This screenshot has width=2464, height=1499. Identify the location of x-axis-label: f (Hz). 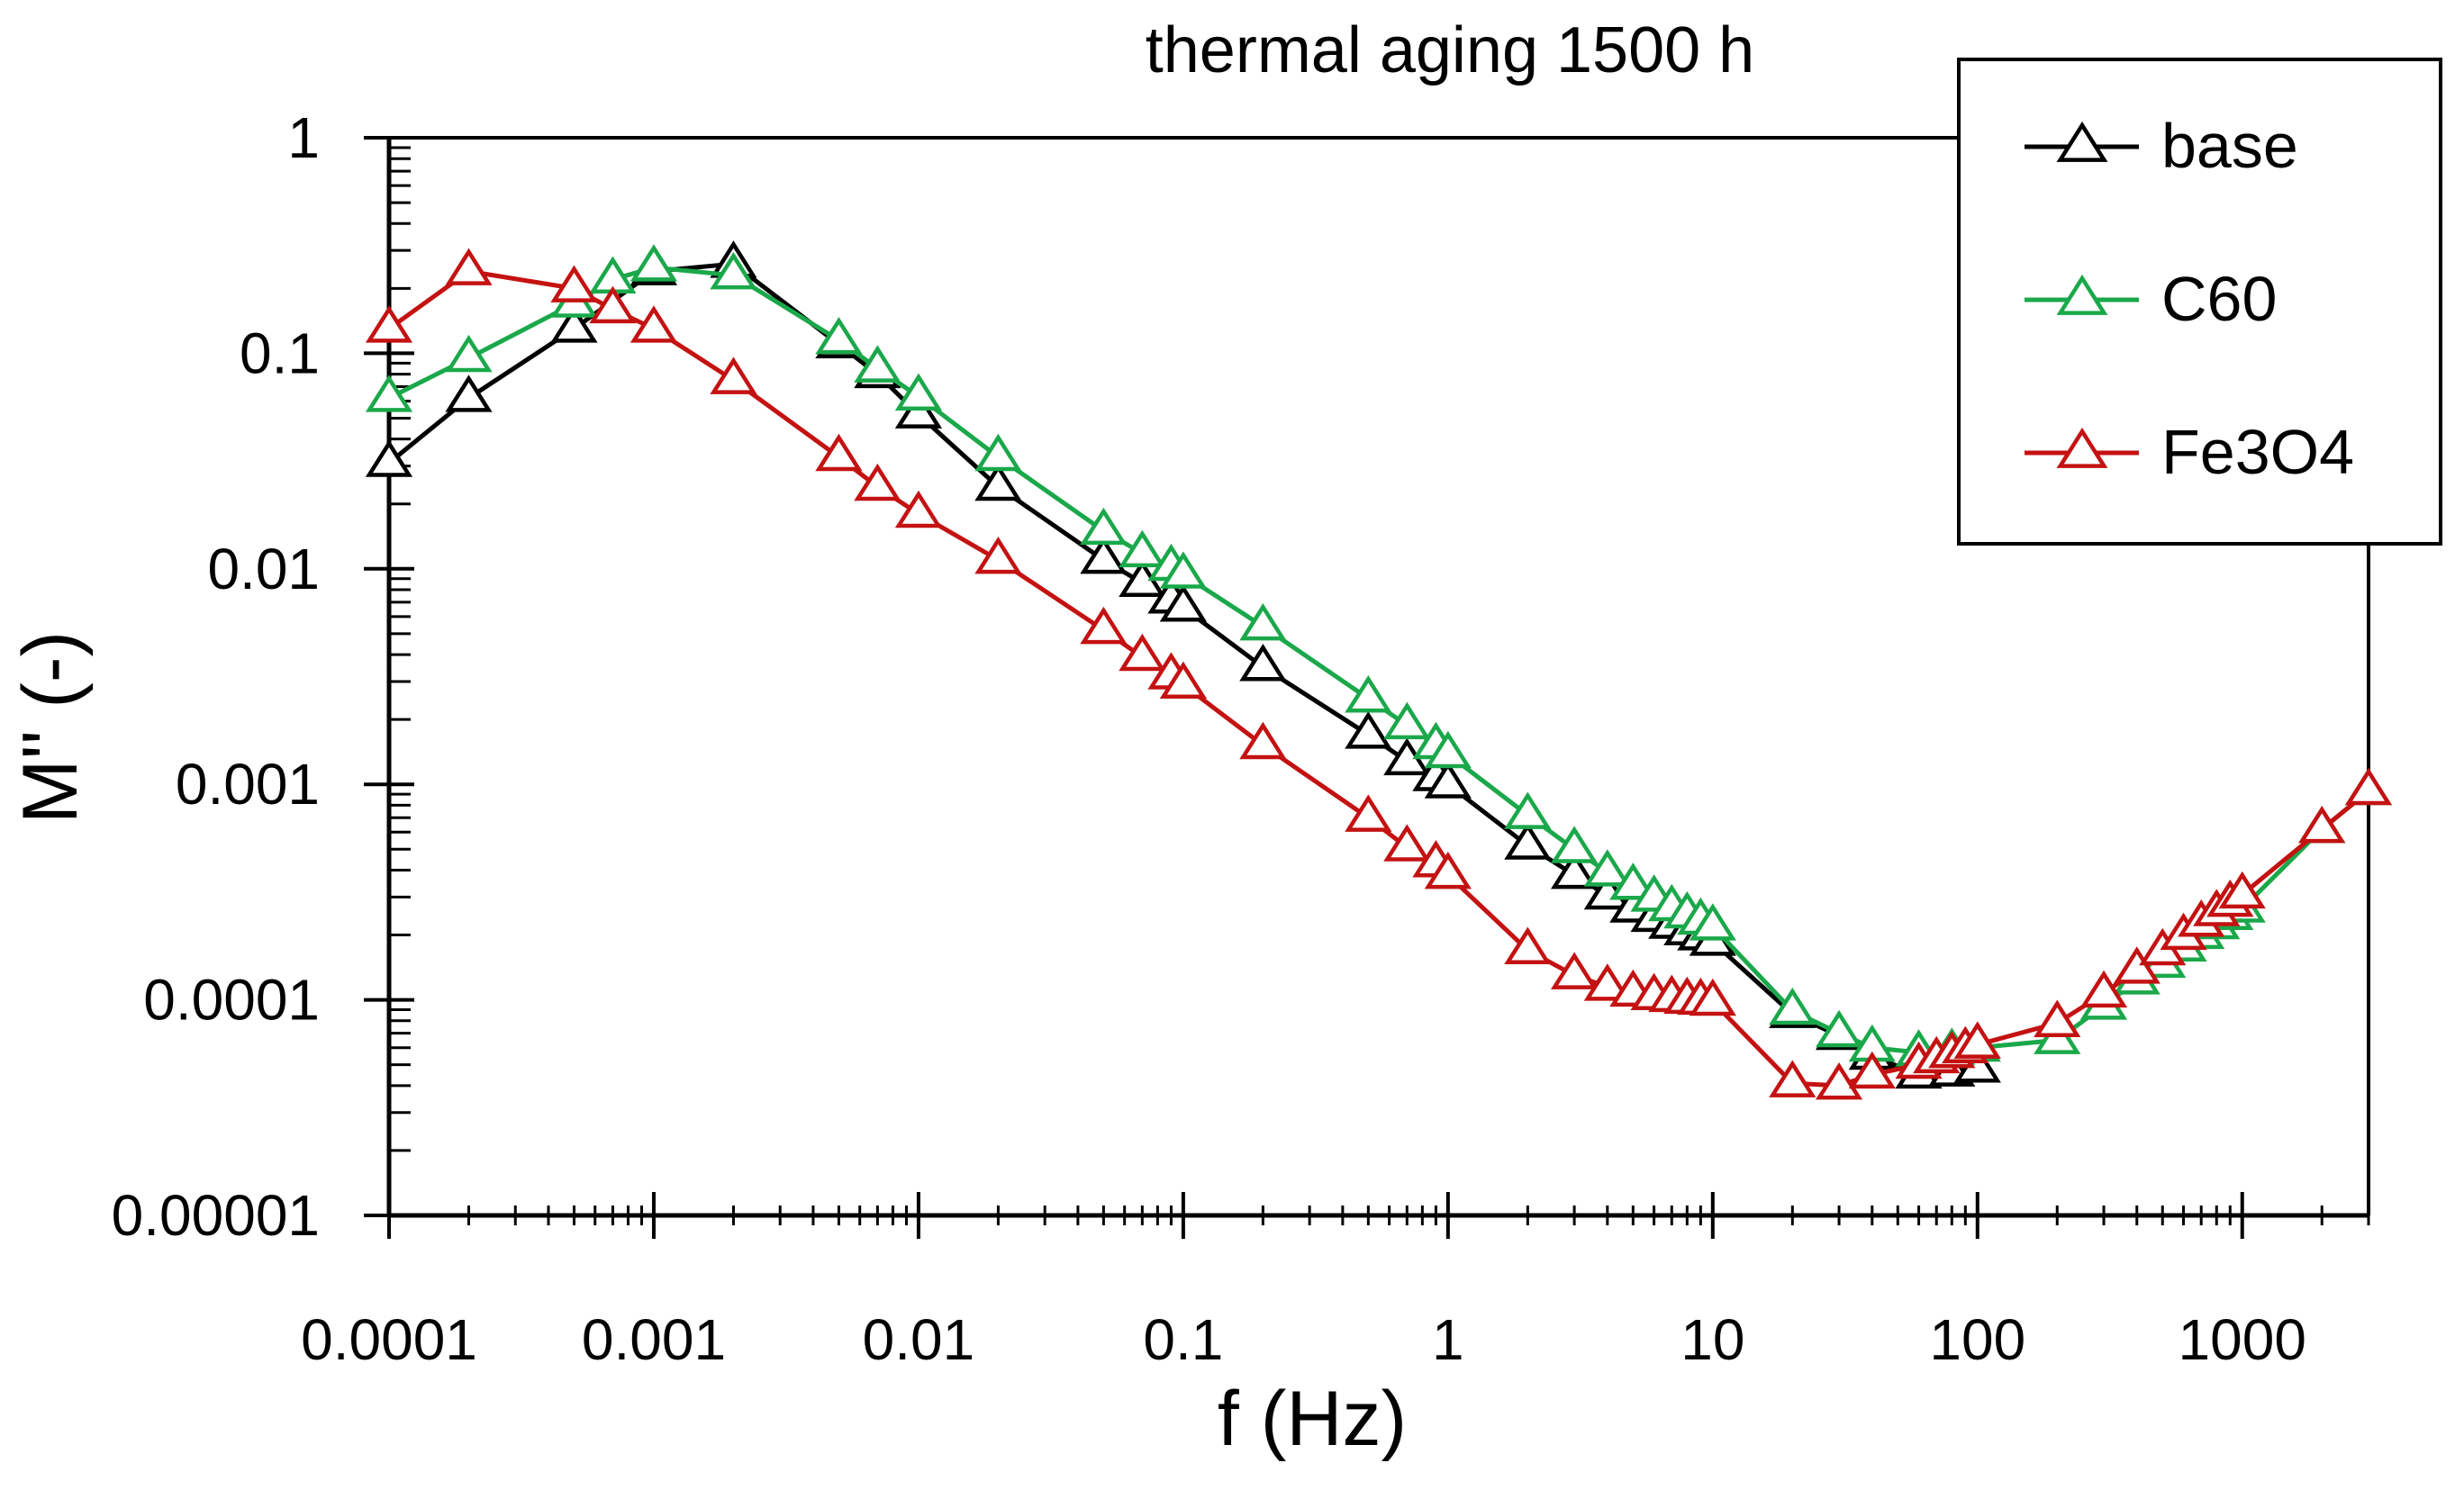
(1312, 1419).